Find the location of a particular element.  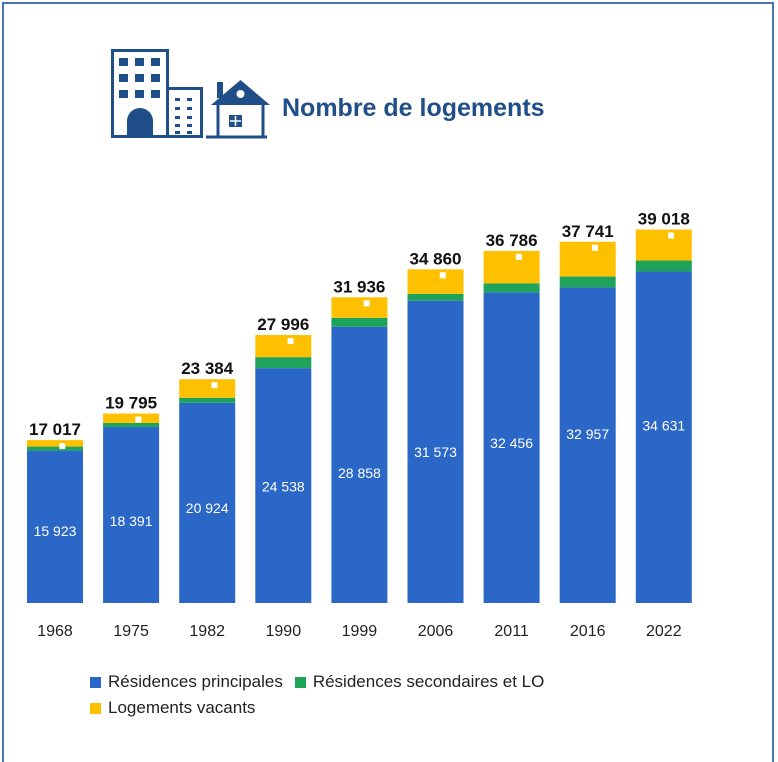

x-tick-label: 1999 is located at coordinates (360, 631).